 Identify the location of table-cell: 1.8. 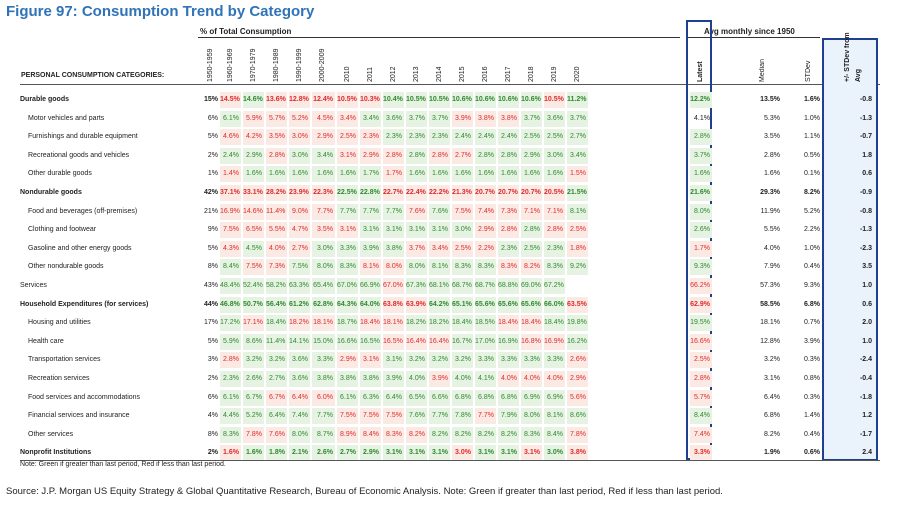
(867, 155).